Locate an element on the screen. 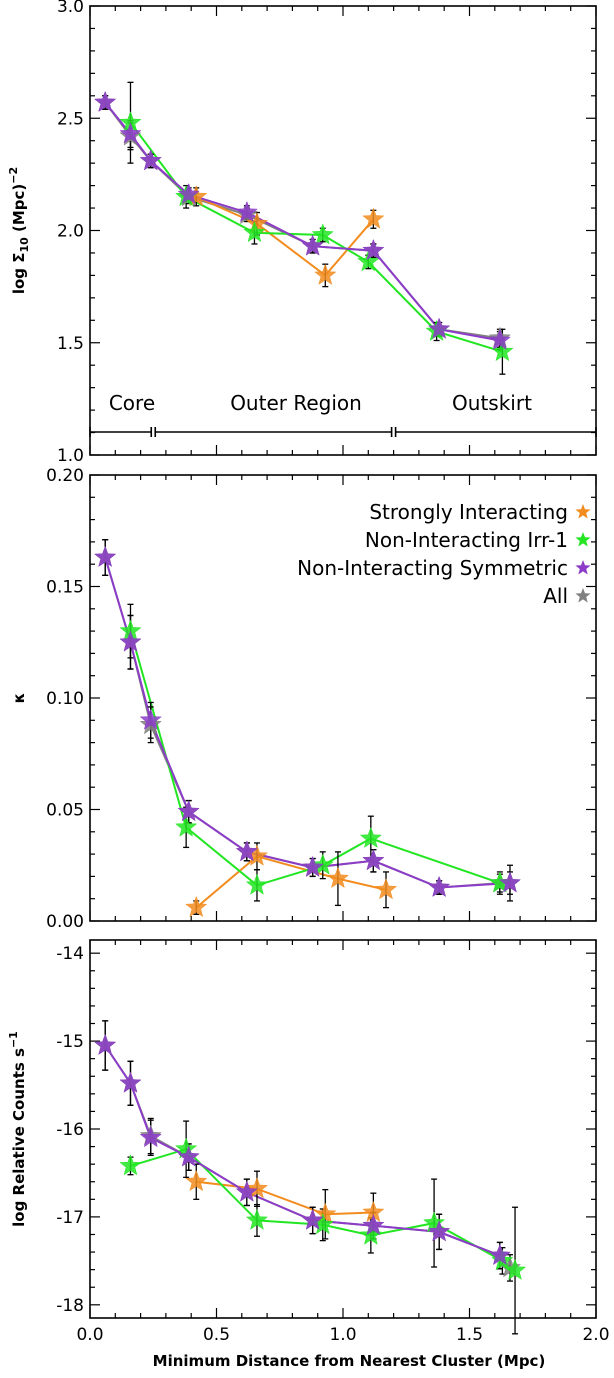  legend-marker-strong is located at coordinates (583, 511).